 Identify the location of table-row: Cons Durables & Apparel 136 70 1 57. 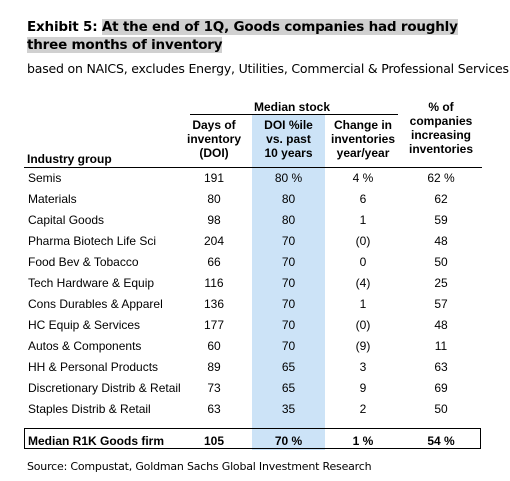
(255, 304).